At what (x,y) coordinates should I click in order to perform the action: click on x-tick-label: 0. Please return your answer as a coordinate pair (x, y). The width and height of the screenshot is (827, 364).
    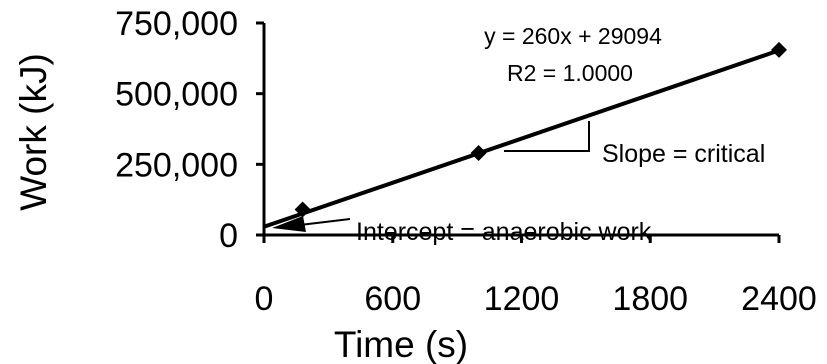
    Looking at the image, I should click on (264, 299).